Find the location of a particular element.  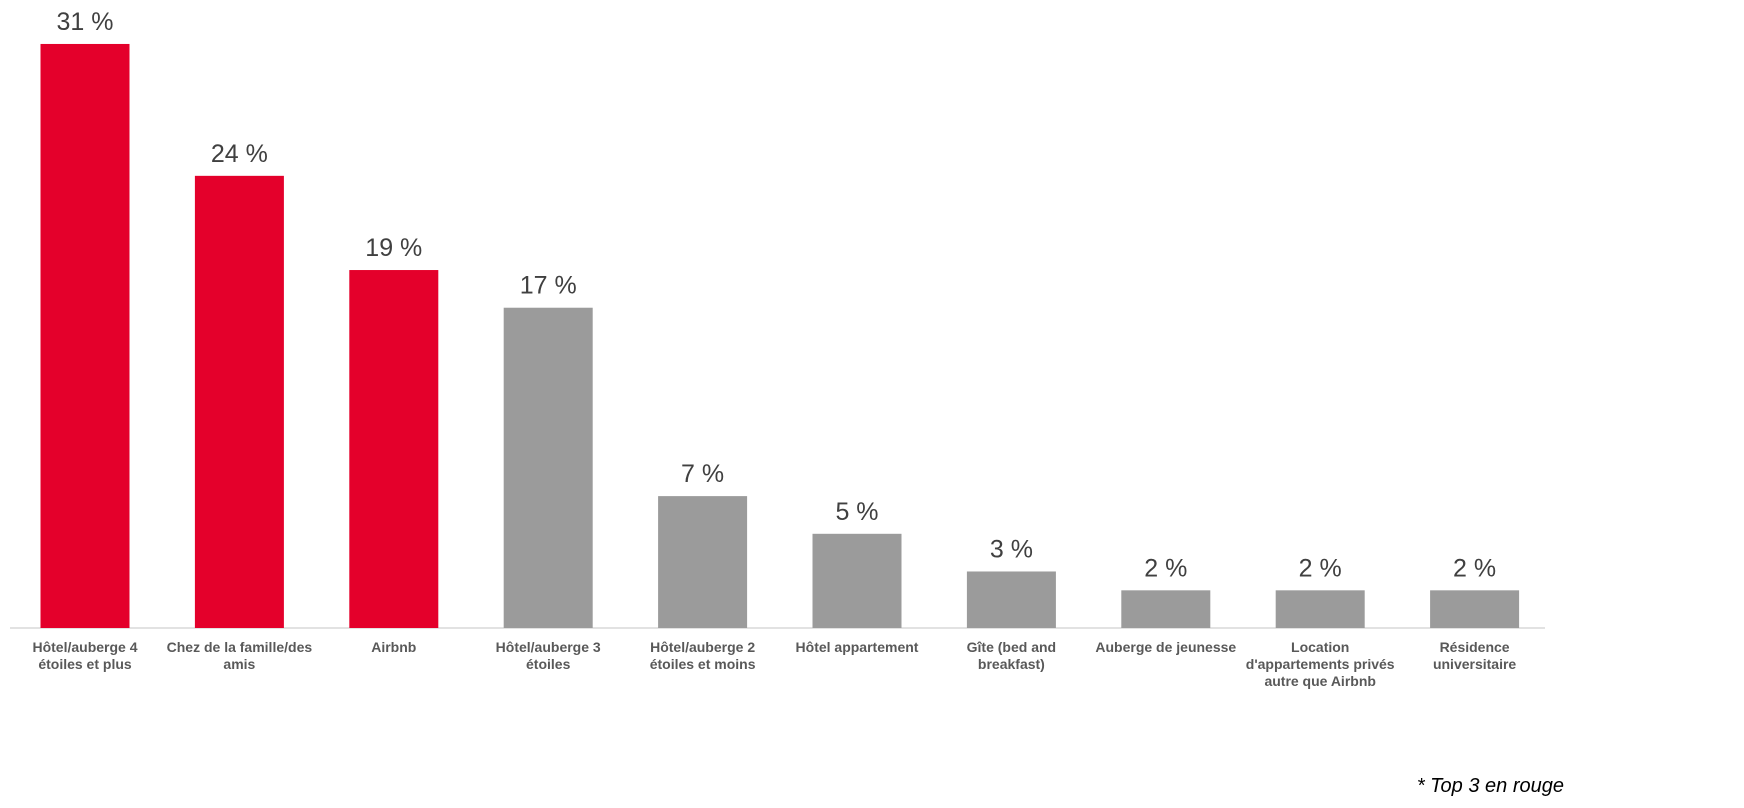

x-tick-label: Auberge de jeunesse is located at coordinates (1166, 647).